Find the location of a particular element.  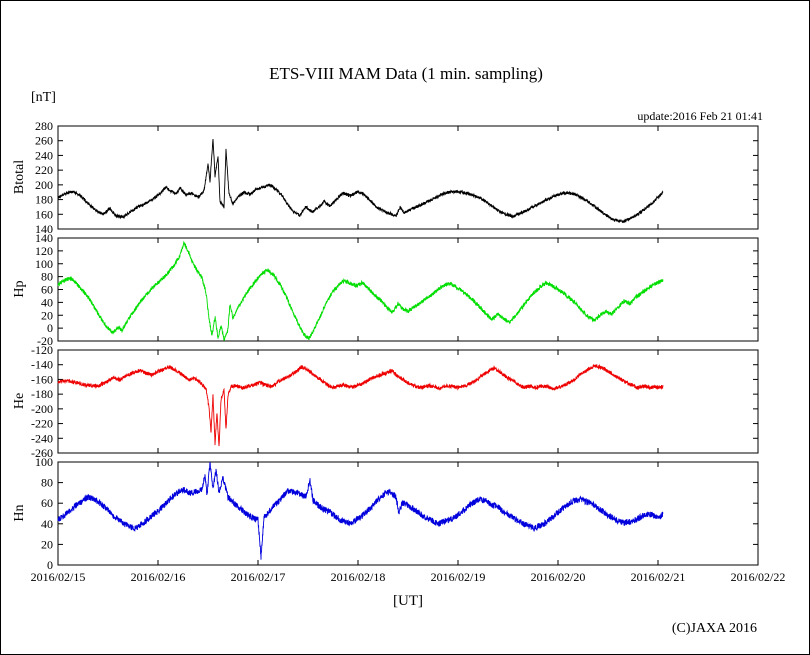

y-tick-label: -120 is located at coordinates (42, 350).